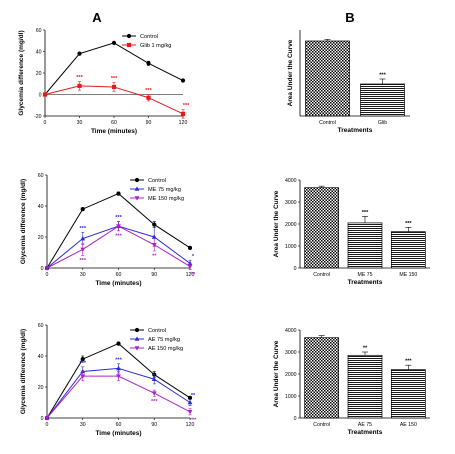 The height and width of the screenshot is (454, 455). Describe the element at coordinates (47, 425) in the screenshot. I see `x-tick-label: 0` at that location.